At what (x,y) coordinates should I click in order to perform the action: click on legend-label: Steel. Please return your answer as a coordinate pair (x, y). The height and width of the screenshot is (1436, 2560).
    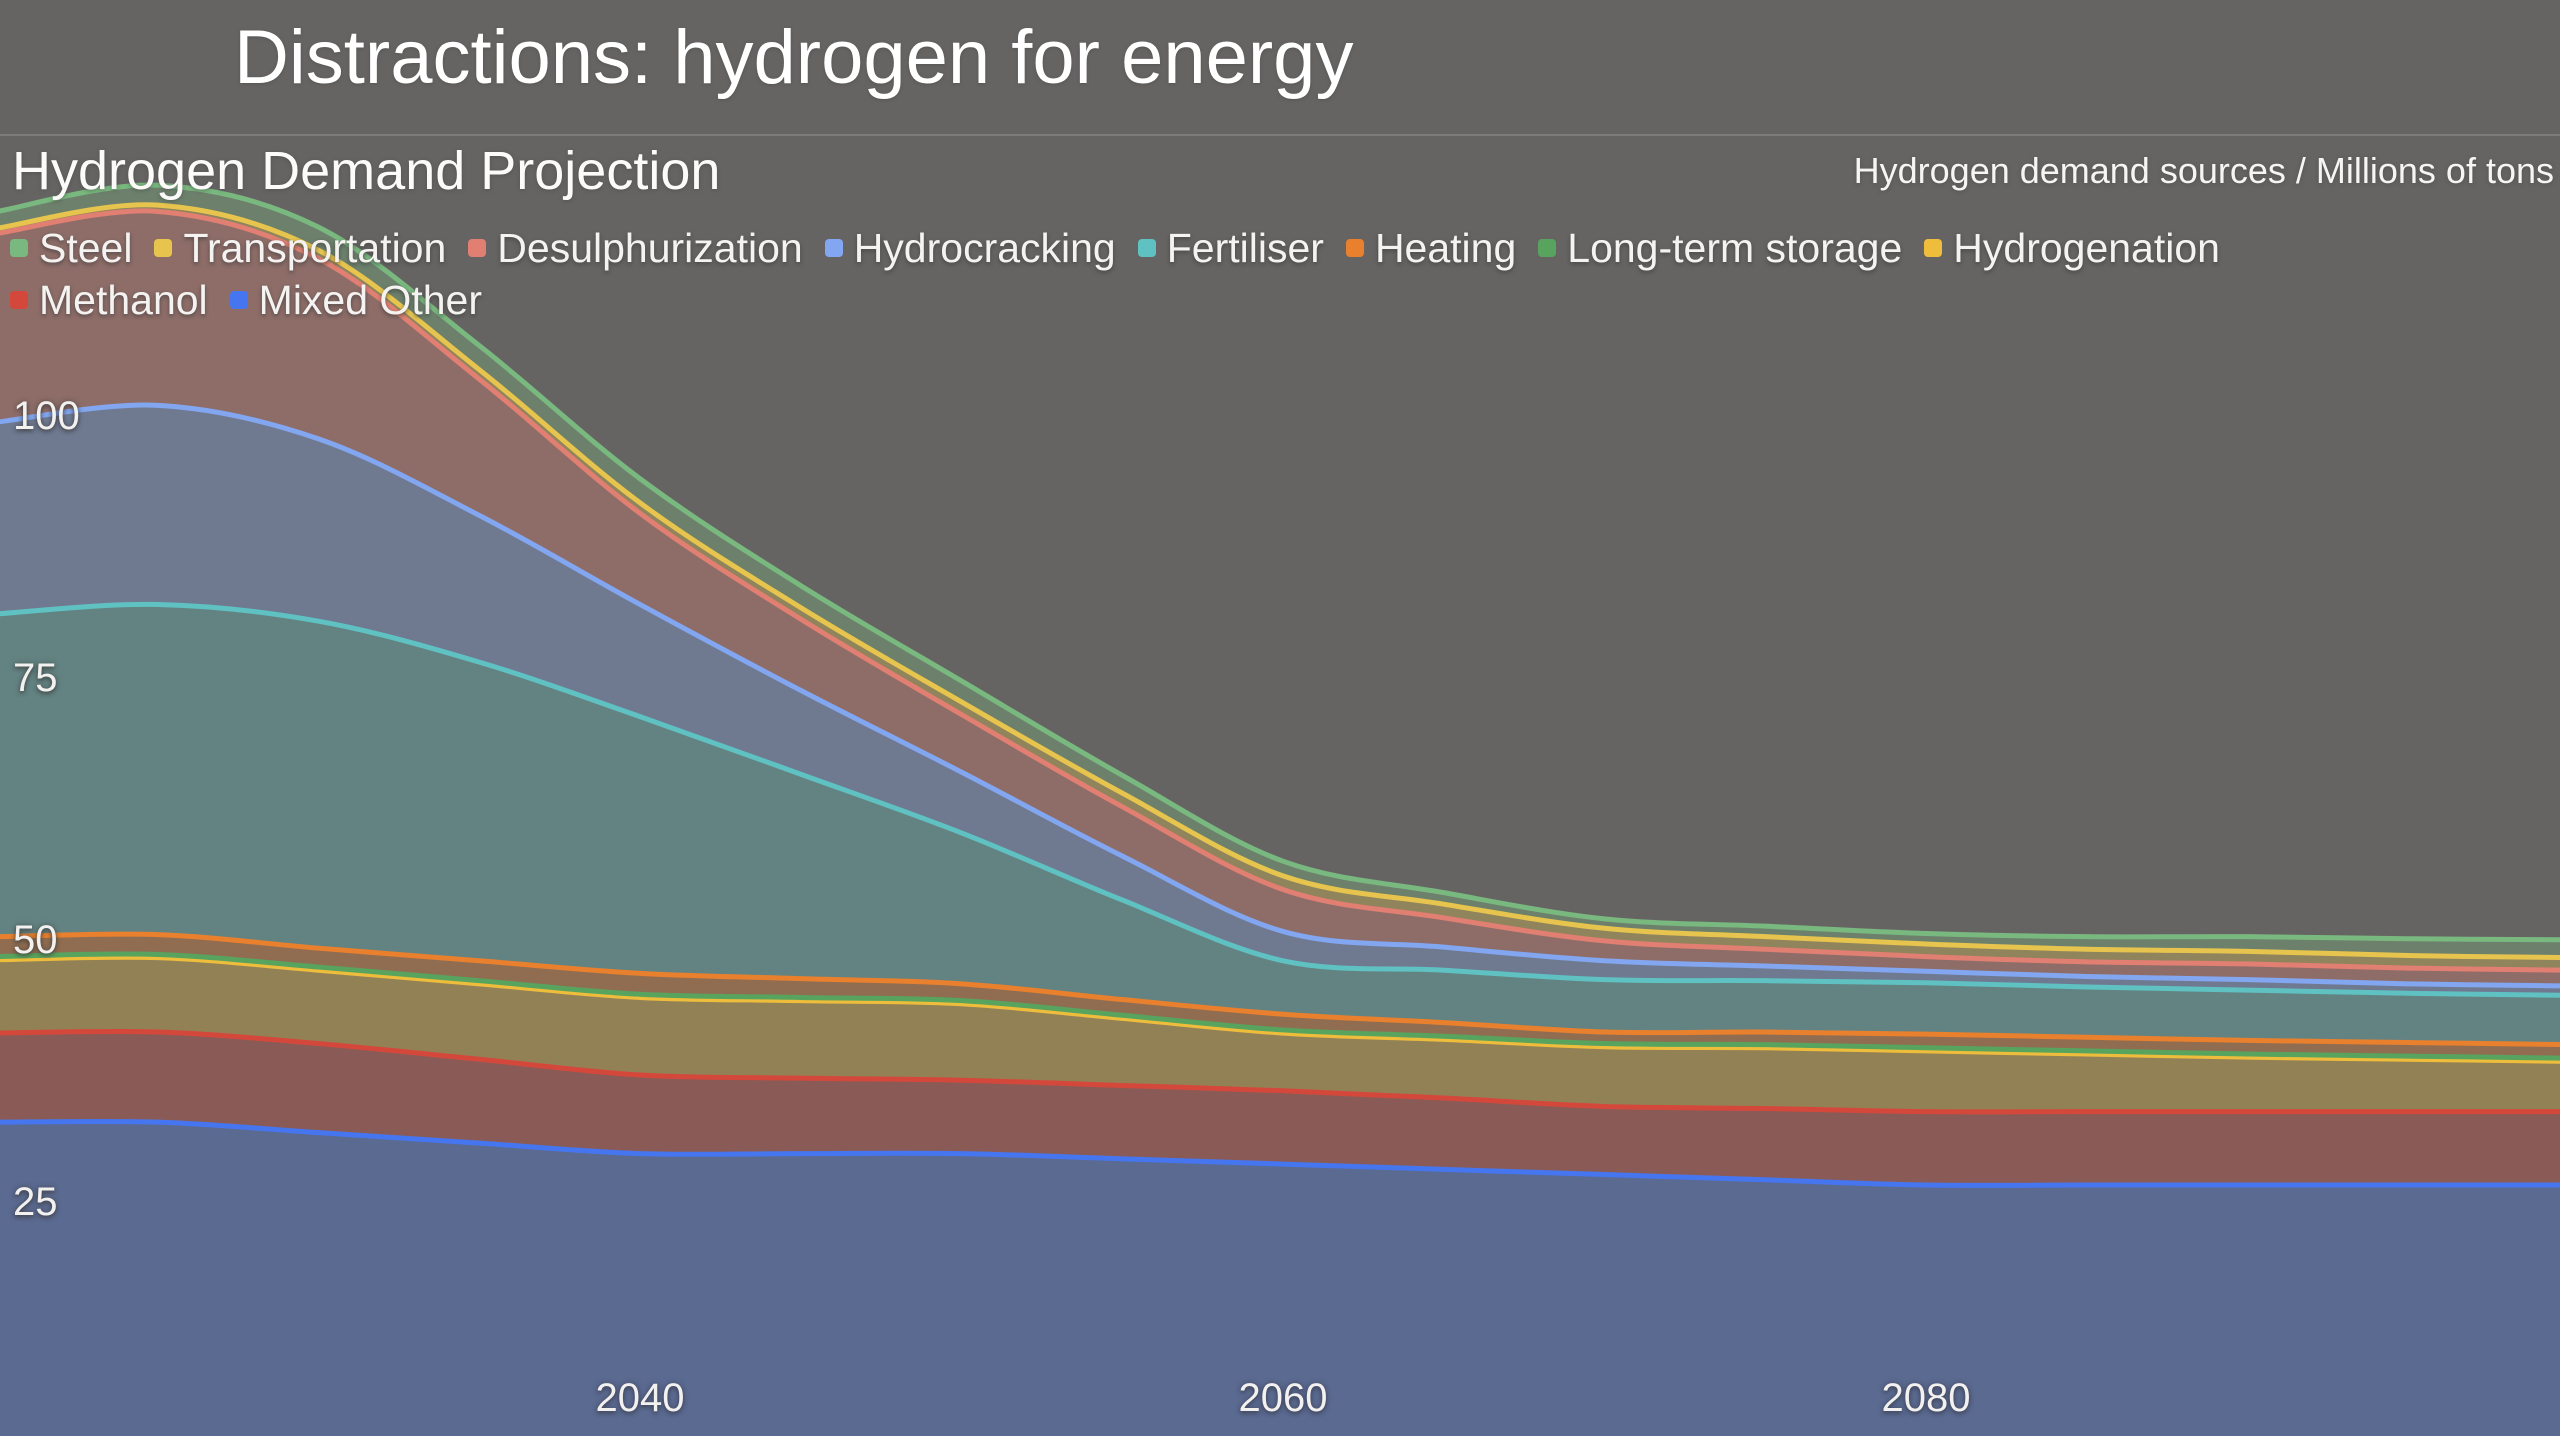
    Looking at the image, I should click on (86, 247).